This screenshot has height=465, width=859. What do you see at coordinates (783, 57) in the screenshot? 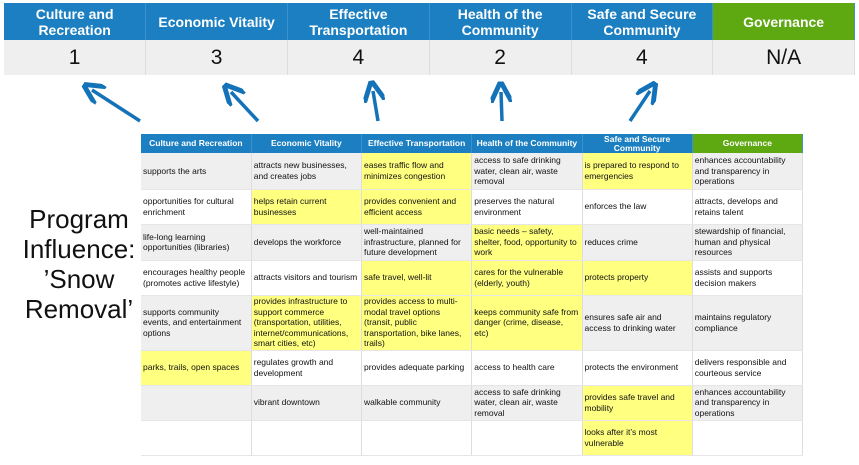
I see `score-governance: N/A` at bounding box center [783, 57].